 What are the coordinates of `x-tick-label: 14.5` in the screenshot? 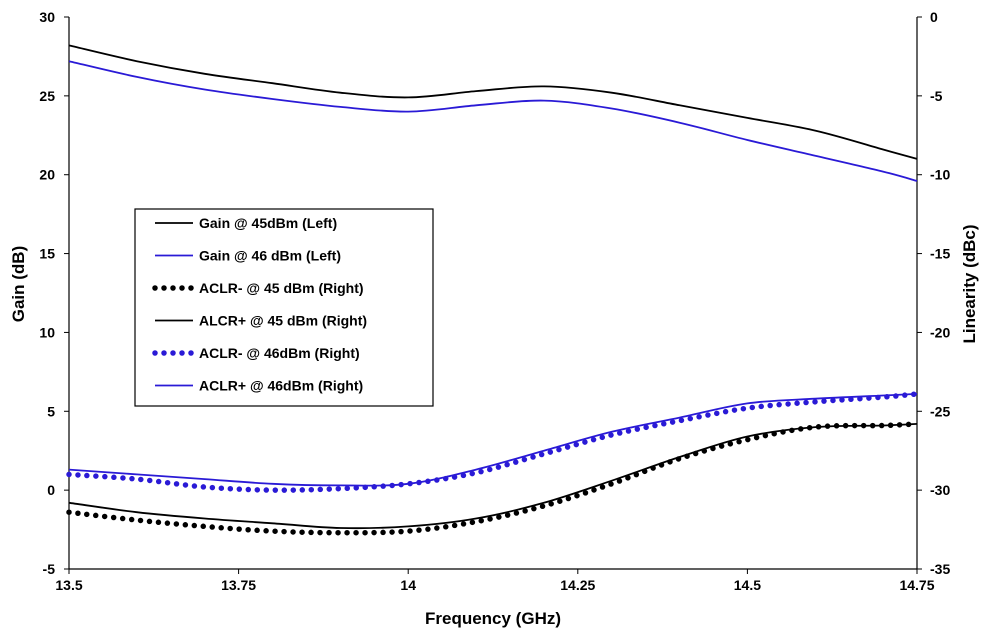 It's located at (747, 585).